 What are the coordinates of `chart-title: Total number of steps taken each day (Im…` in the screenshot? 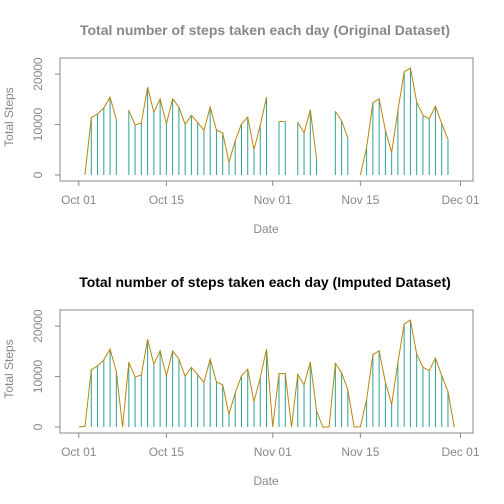 It's located at (265, 282).